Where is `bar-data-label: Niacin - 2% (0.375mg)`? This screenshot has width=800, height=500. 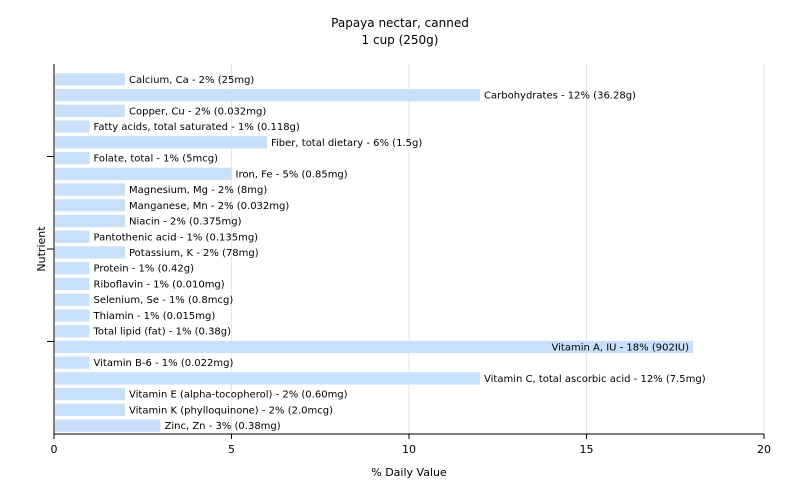
bar-data-label: Niacin - 2% (0.375mg) is located at coordinates (185, 222).